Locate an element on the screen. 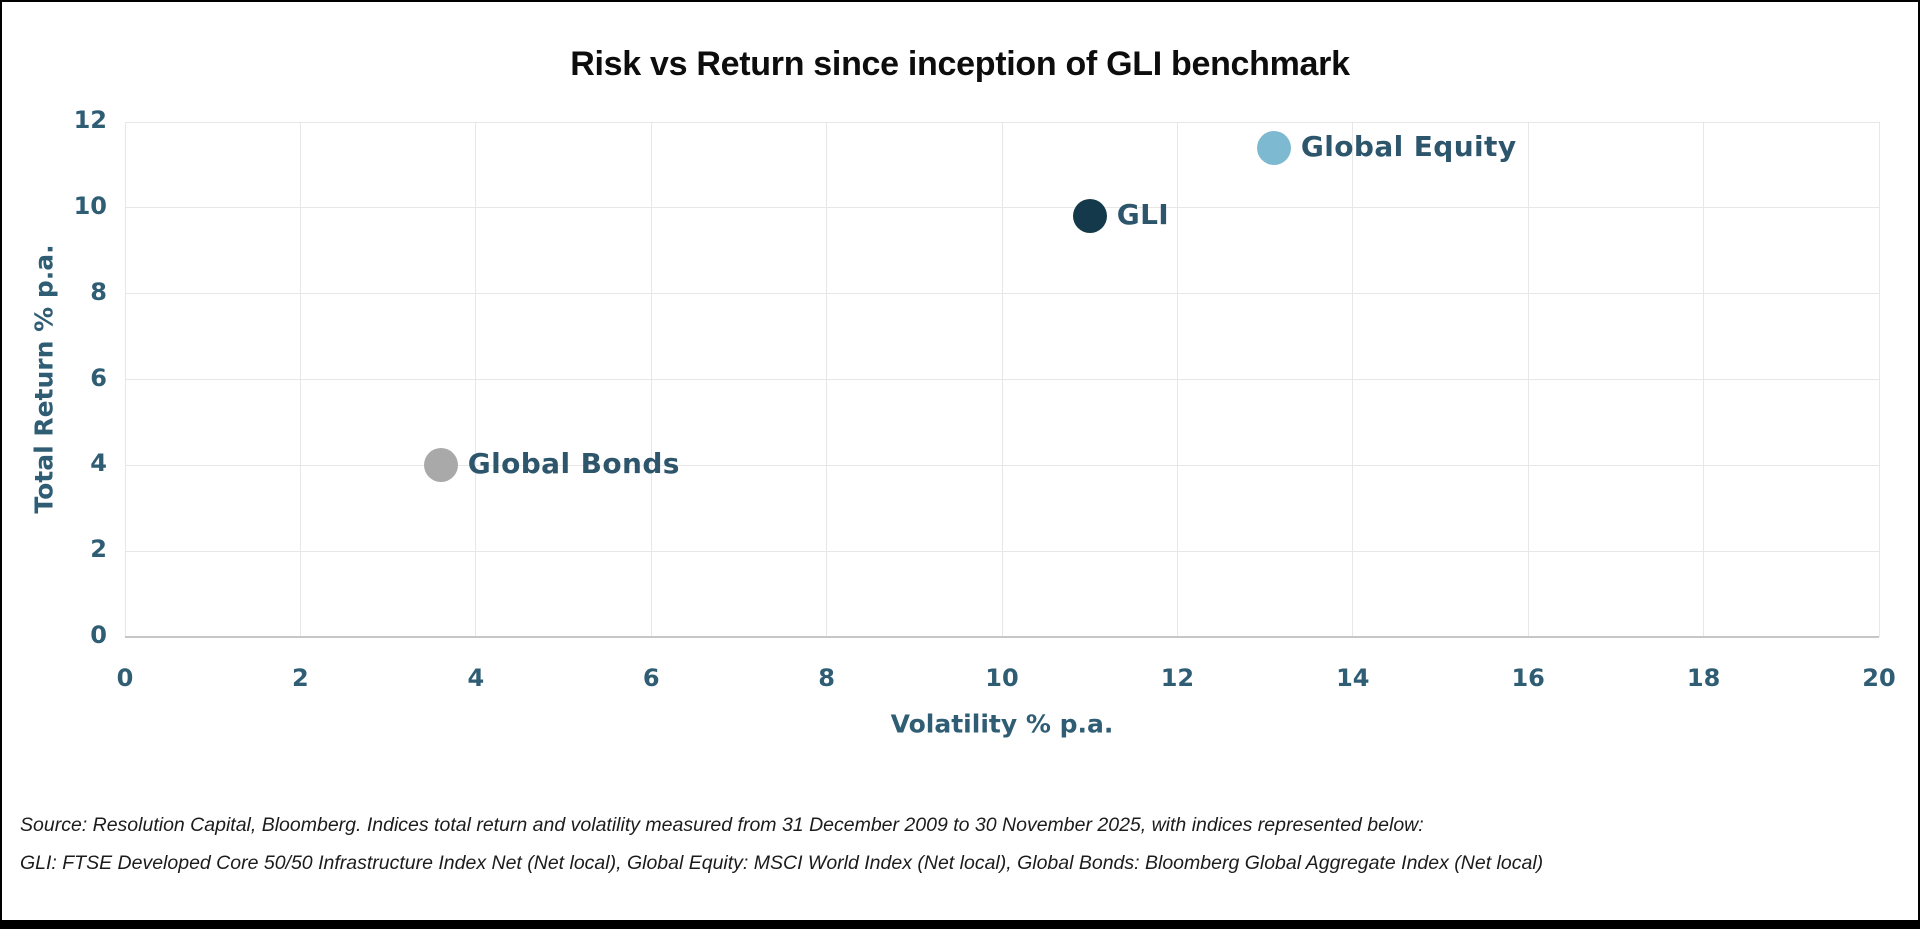 This screenshot has height=929, width=1920. y-tick-label: 0 is located at coordinates (98, 635).